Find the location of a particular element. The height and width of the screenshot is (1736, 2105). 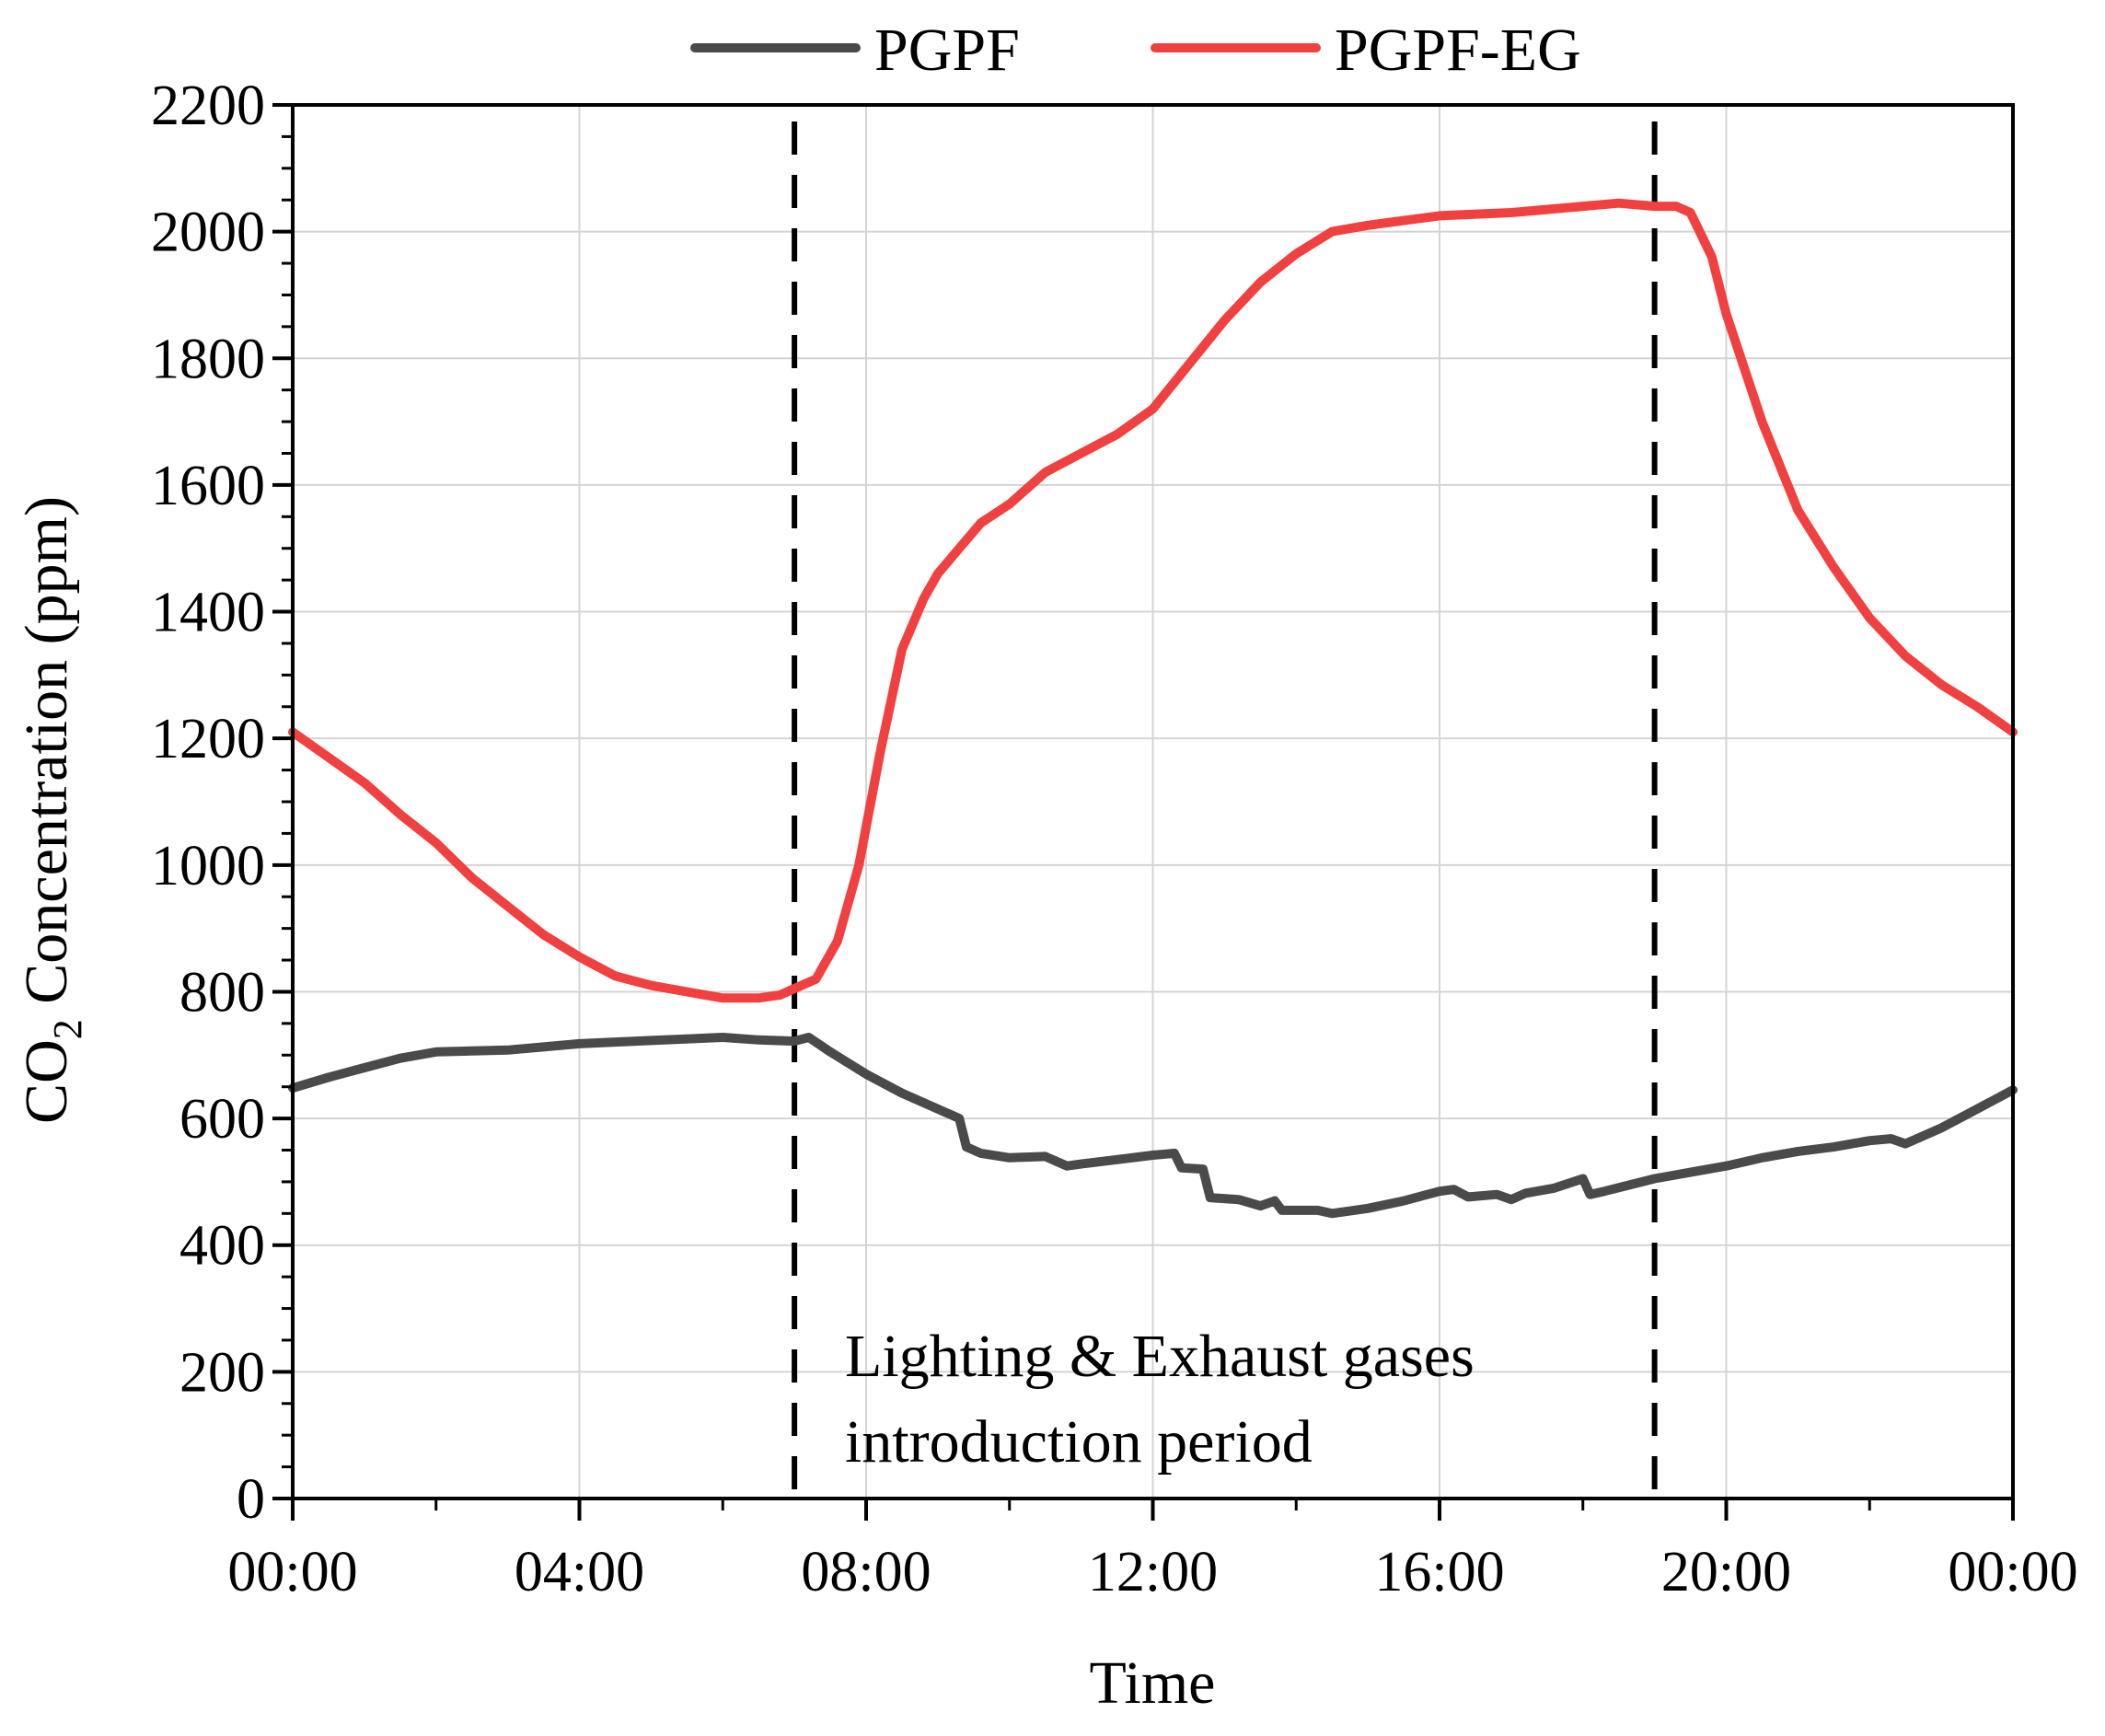

x-tick-label: 04:00 is located at coordinates (579, 1572).